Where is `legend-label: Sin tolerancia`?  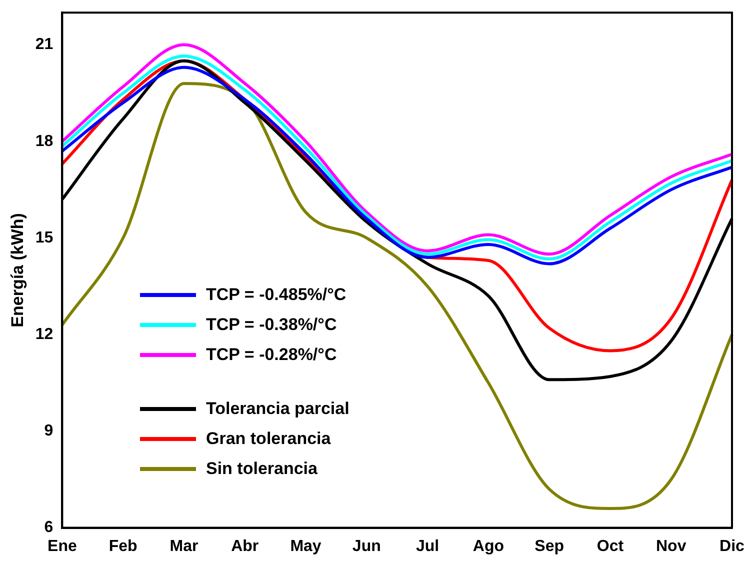 legend-label: Sin tolerancia is located at coordinates (262, 469).